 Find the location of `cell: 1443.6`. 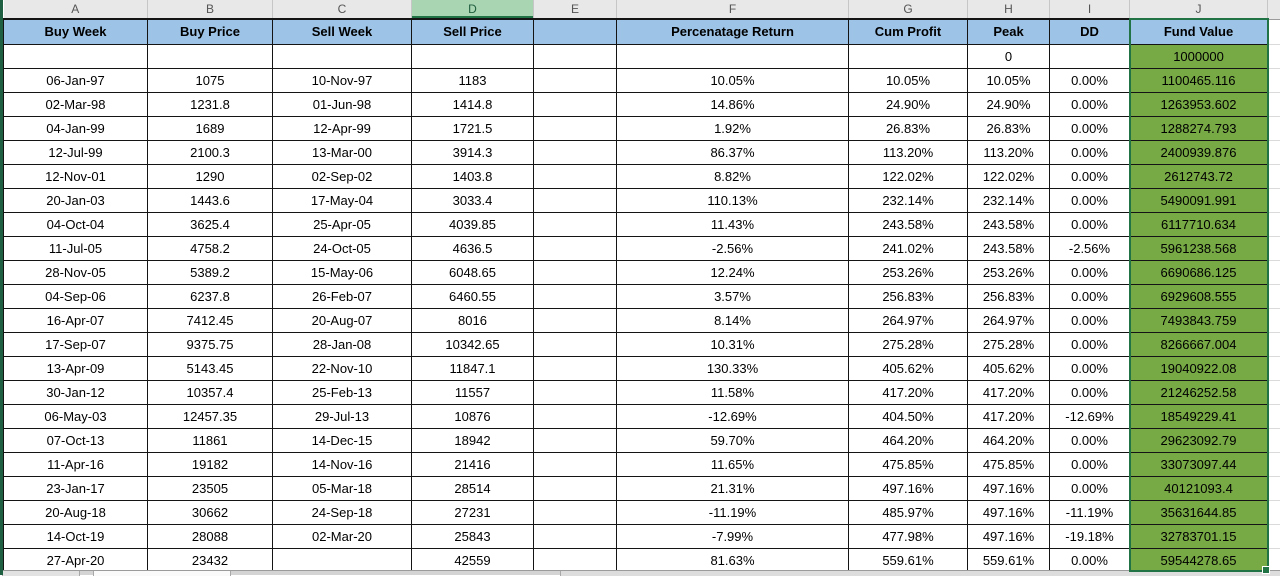

cell: 1443.6 is located at coordinates (210, 201).